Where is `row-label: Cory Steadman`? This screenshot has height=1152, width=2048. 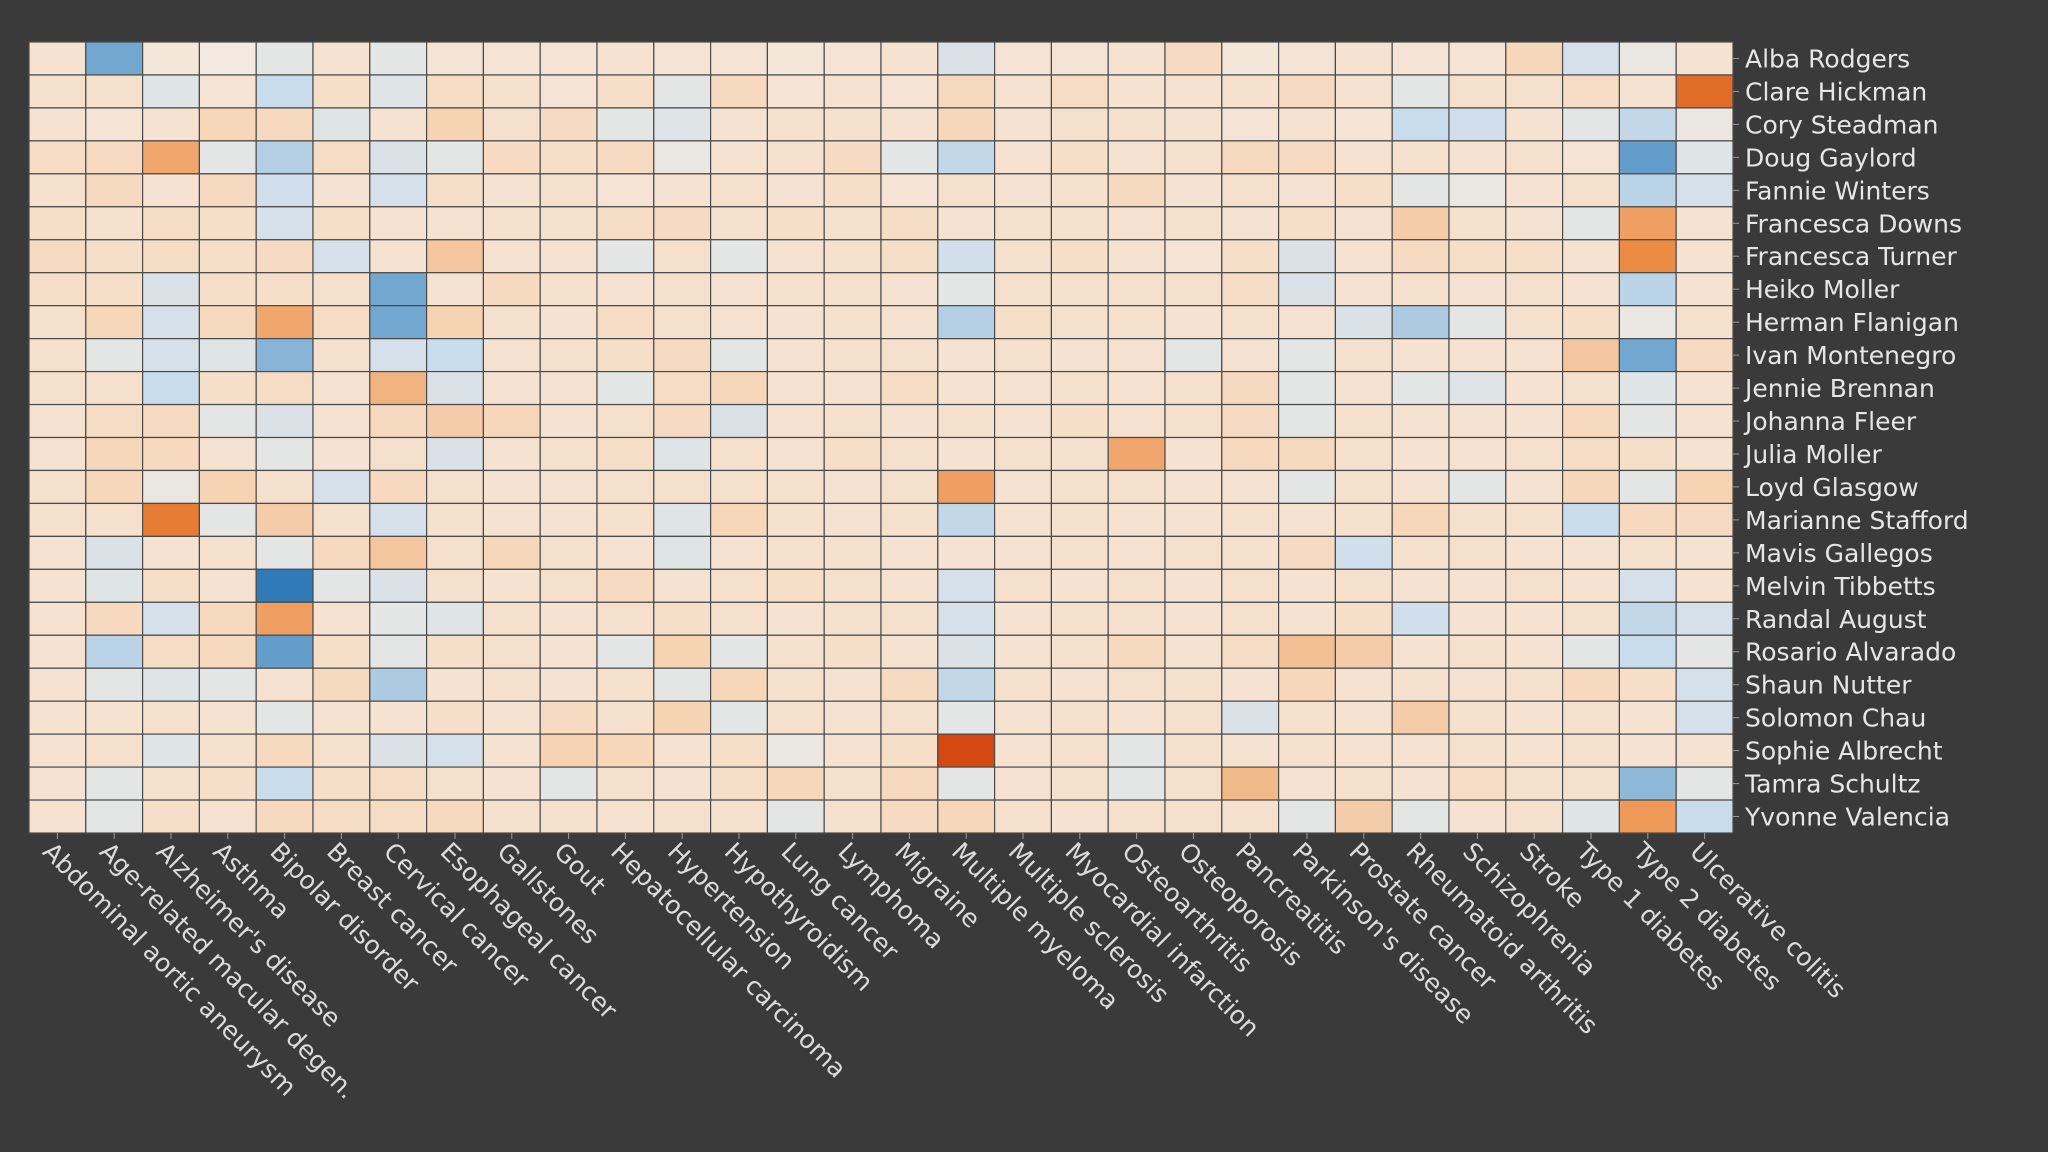
row-label: Cory Steadman is located at coordinates (1842, 124).